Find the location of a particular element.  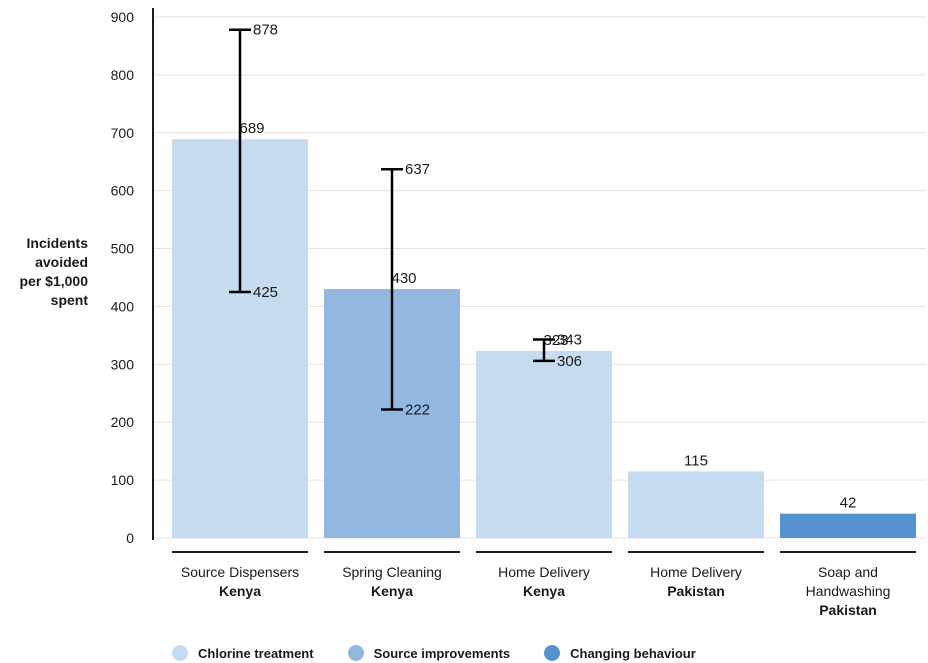

legend-label: Source improvements is located at coordinates (442, 653).